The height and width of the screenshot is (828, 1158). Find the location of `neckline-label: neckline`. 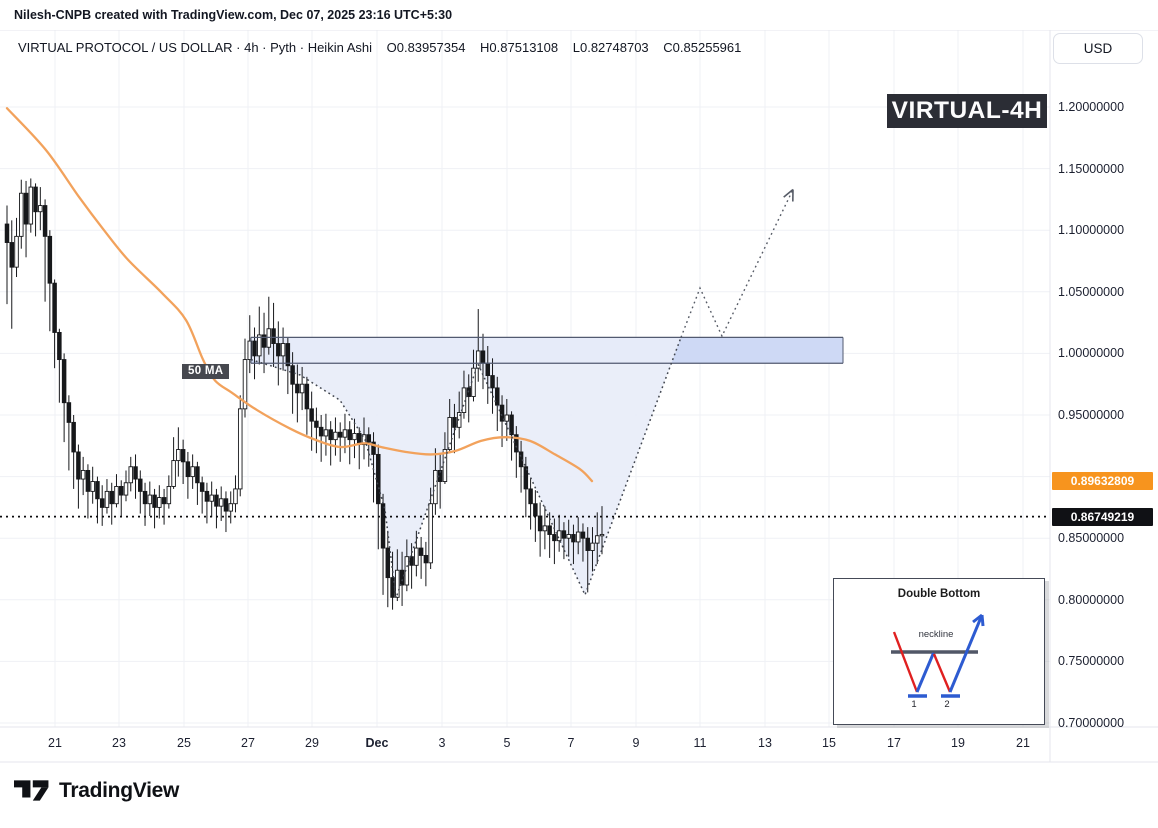

neckline-label: neckline is located at coordinates (936, 634).